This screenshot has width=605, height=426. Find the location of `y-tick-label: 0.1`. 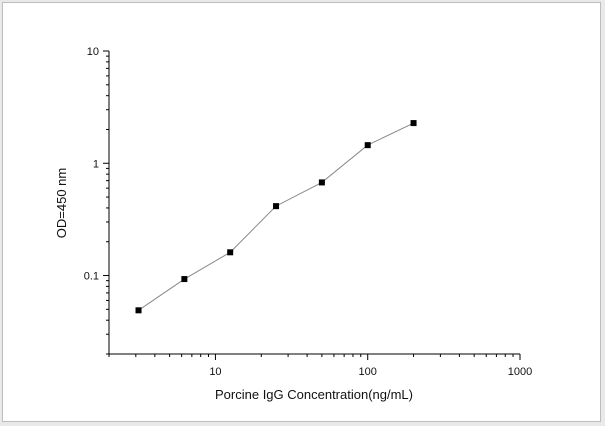

y-tick-label: 0.1 is located at coordinates (91, 277).